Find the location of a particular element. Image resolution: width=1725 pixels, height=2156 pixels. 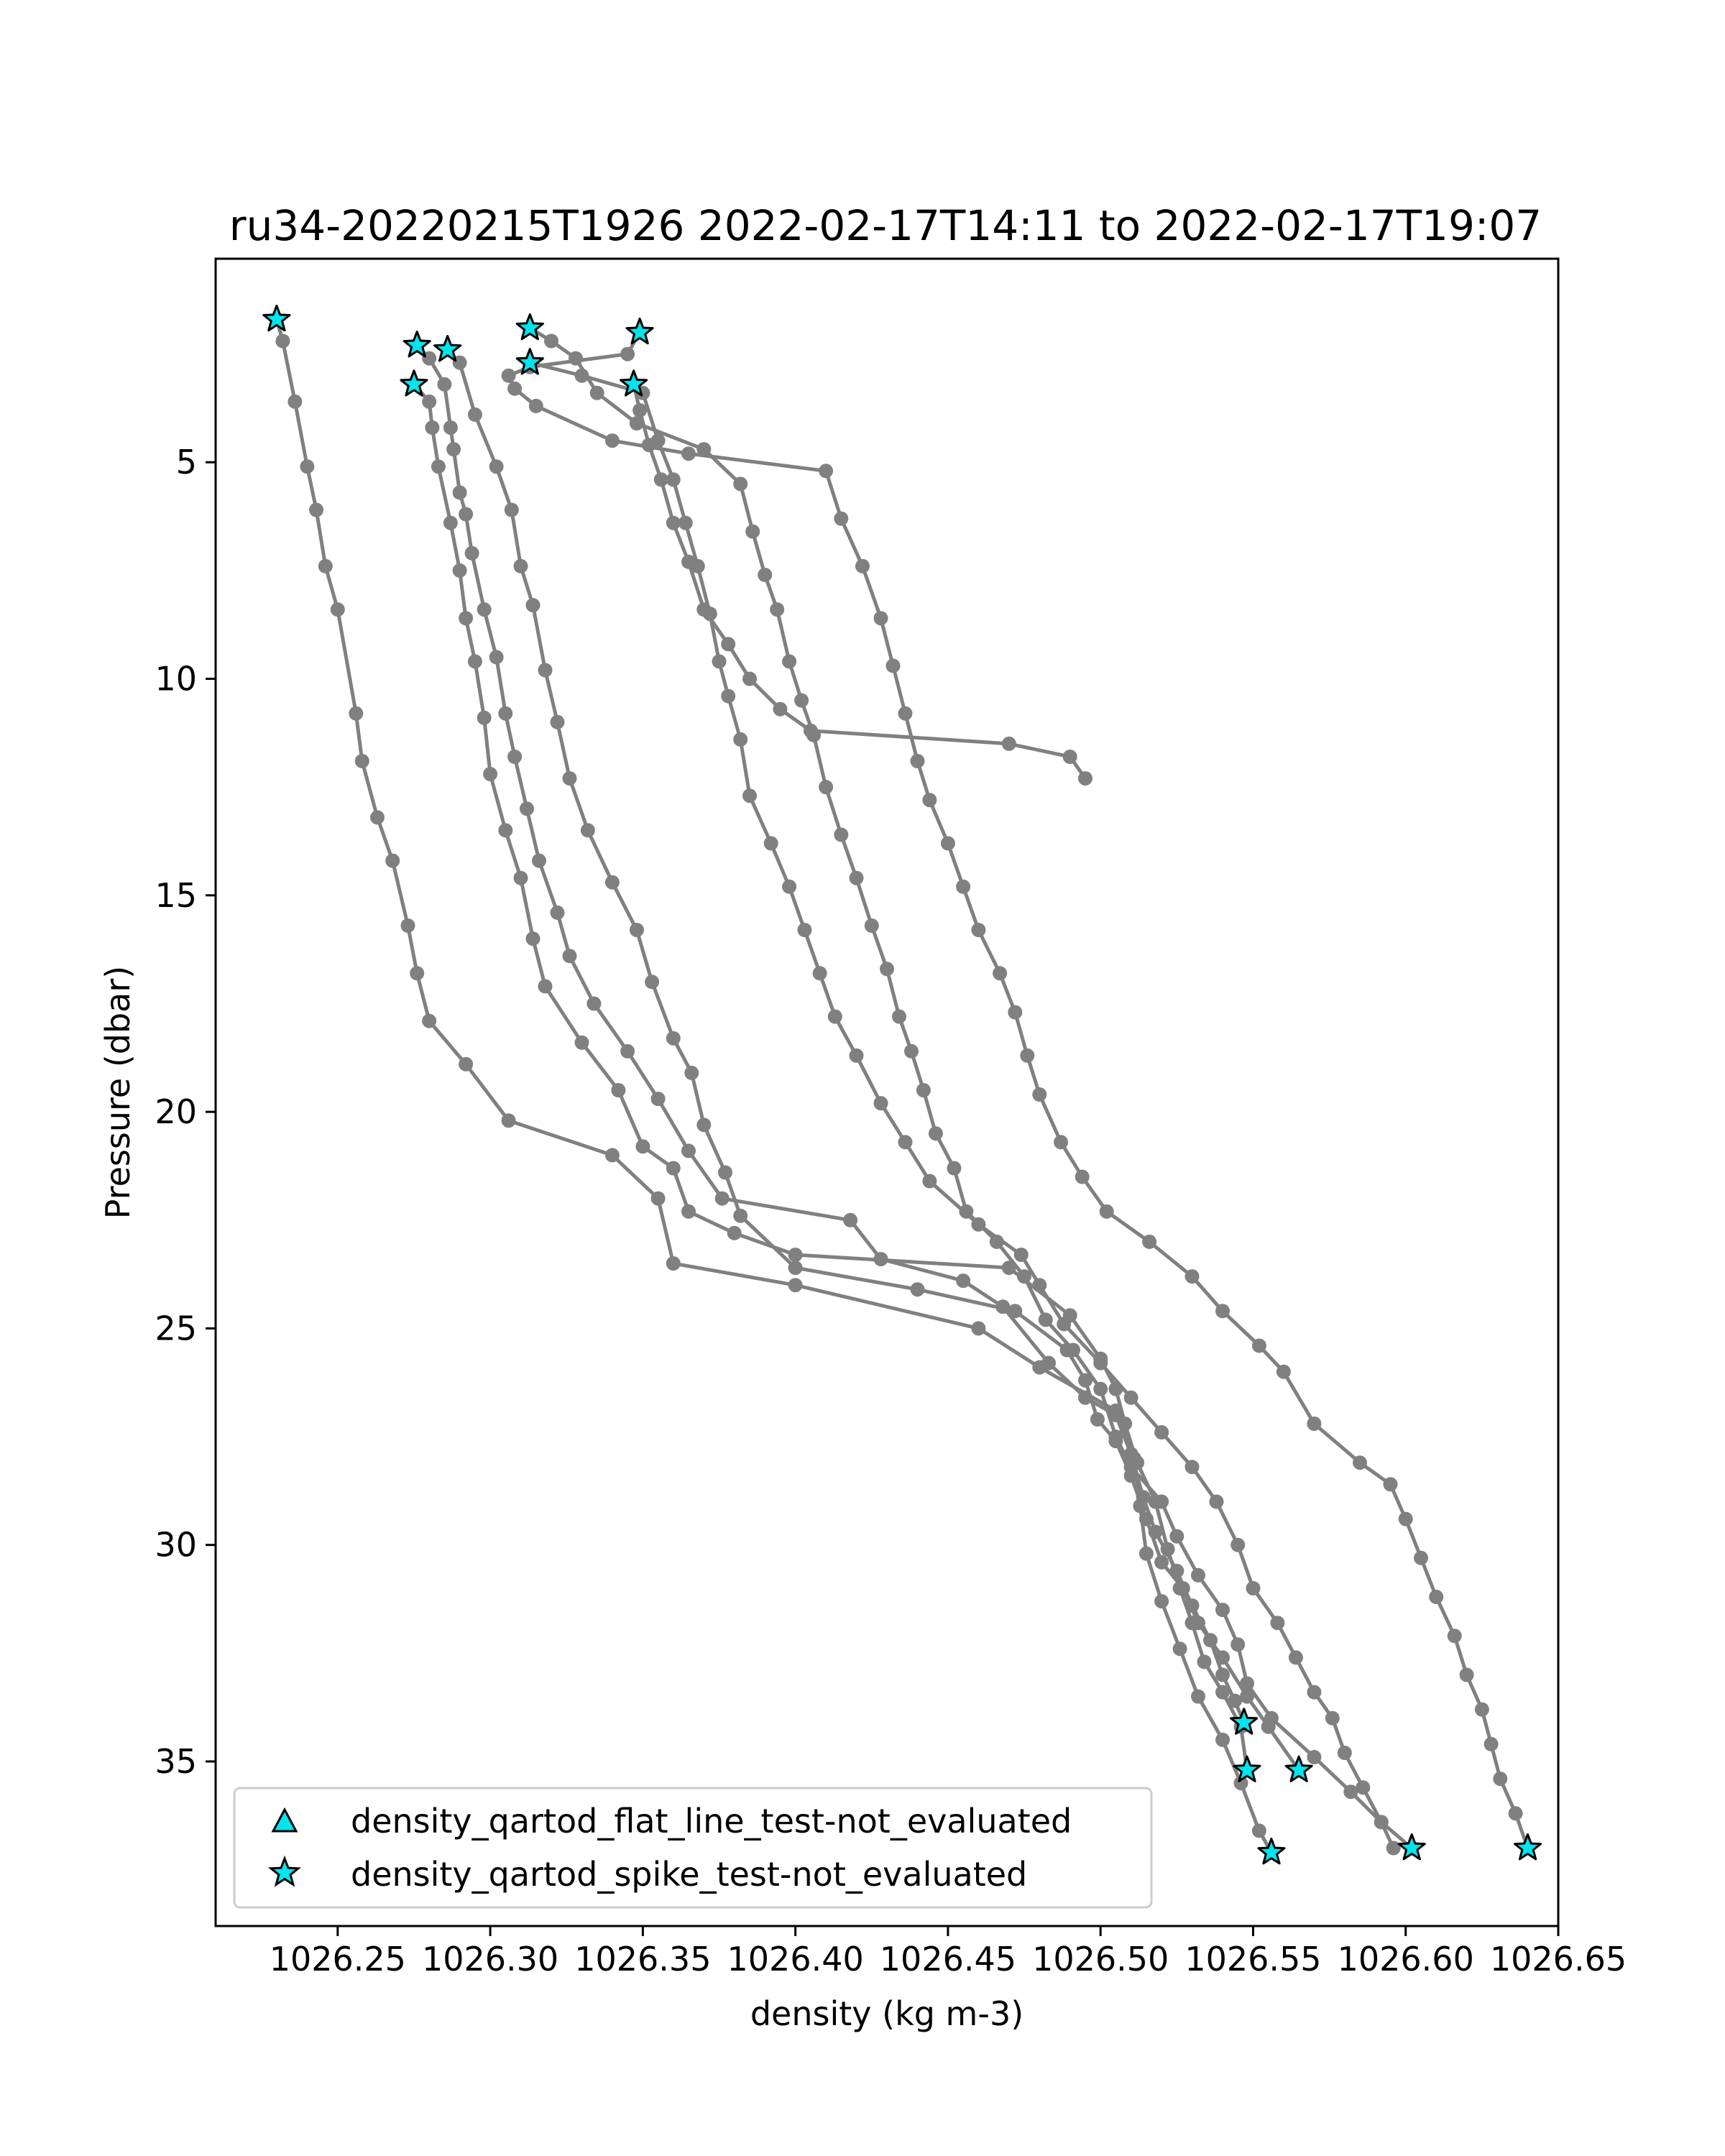

x-tick-label: 1026.60 is located at coordinates (1406, 1959).